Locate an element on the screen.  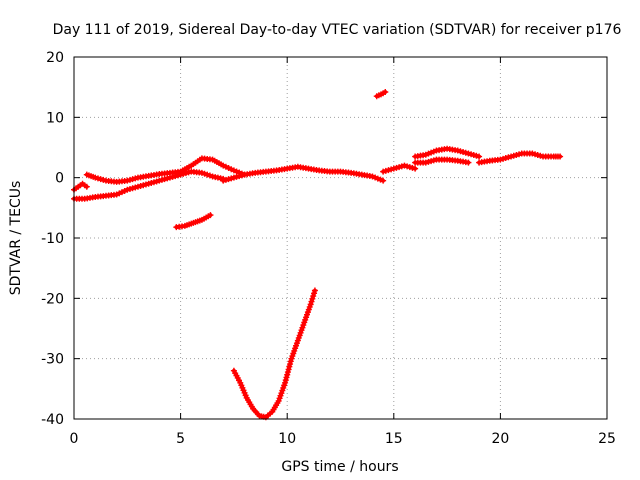
y-tick-label: -10 is located at coordinates (52, 239).